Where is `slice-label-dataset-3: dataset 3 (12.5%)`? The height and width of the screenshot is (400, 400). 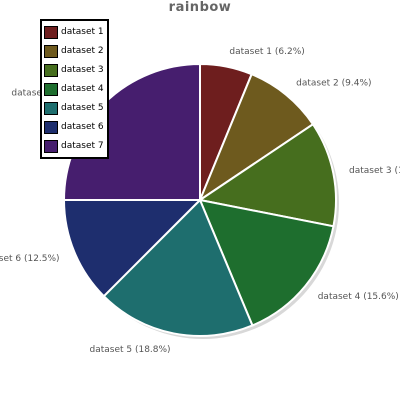 slice-label-dataset-3: dataset 3 (12.5%) is located at coordinates (374, 171).